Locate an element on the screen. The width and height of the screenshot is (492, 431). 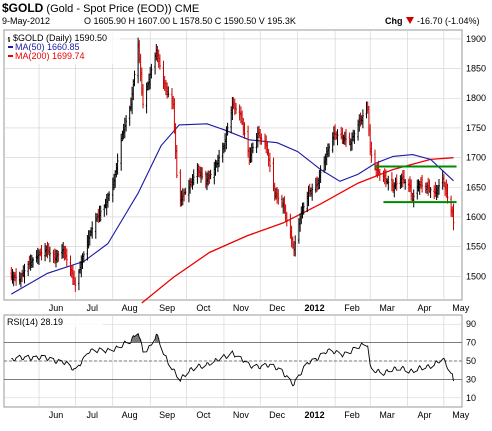
rsi-y-ticks: 10 30 50 70 90 is located at coordinates (471, 361).